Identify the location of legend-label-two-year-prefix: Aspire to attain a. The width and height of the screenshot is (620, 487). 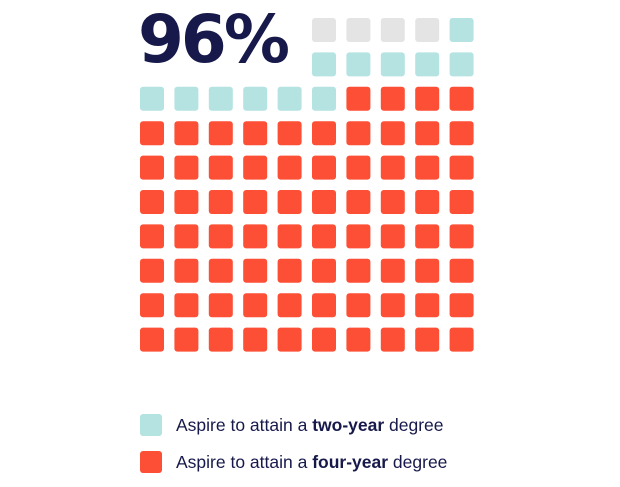
(244, 424).